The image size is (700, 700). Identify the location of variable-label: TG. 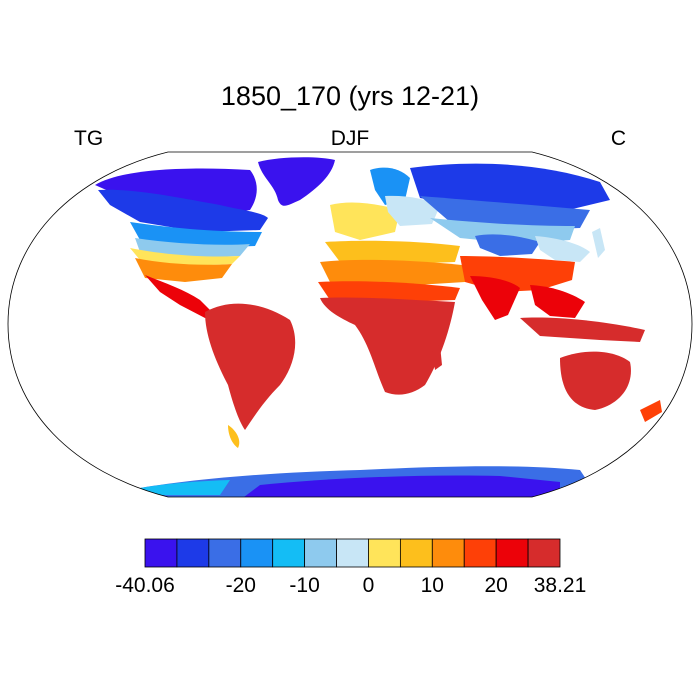
(89, 138).